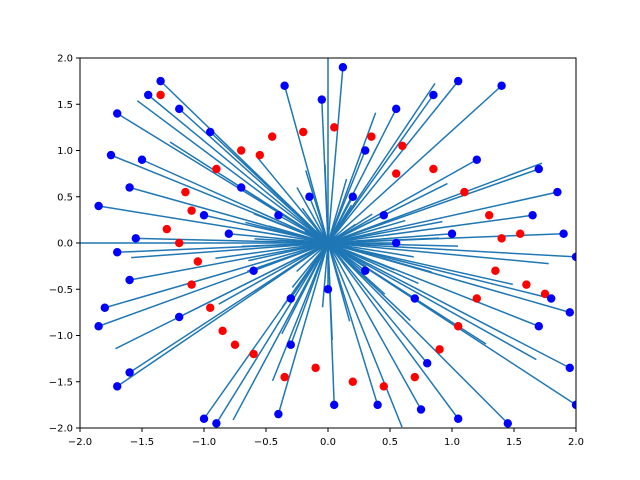 The width and height of the screenshot is (640, 480). What do you see at coordinates (514, 442) in the screenshot?
I see `x-tick-label: 1.5` at bounding box center [514, 442].